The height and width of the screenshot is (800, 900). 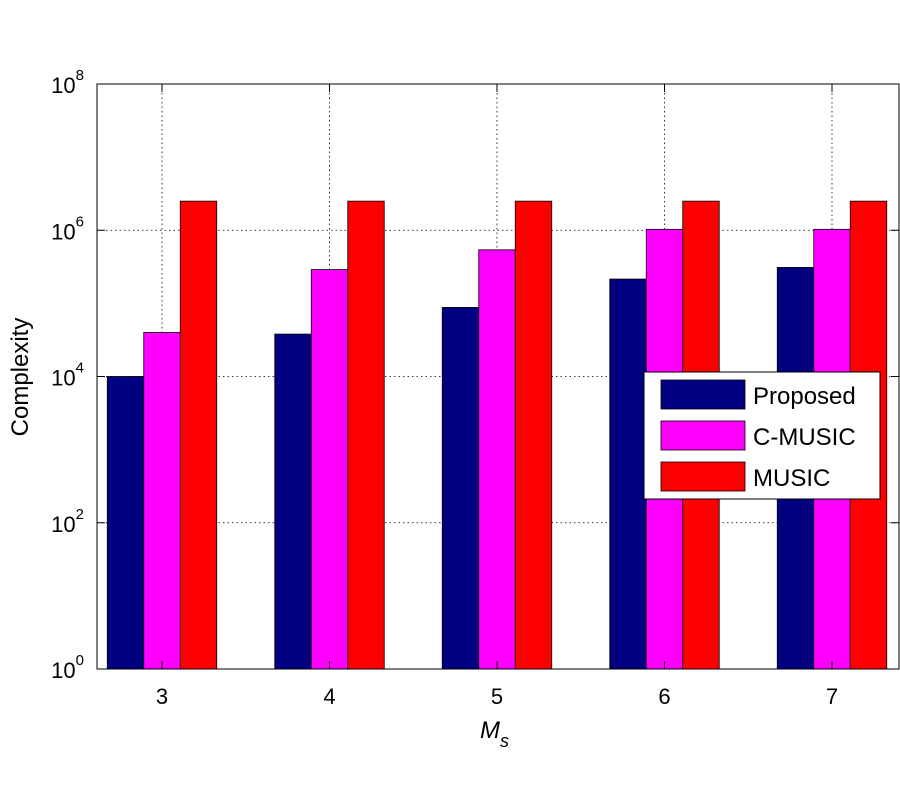 I want to click on x-tick-label: 4, so click(x=329, y=696).